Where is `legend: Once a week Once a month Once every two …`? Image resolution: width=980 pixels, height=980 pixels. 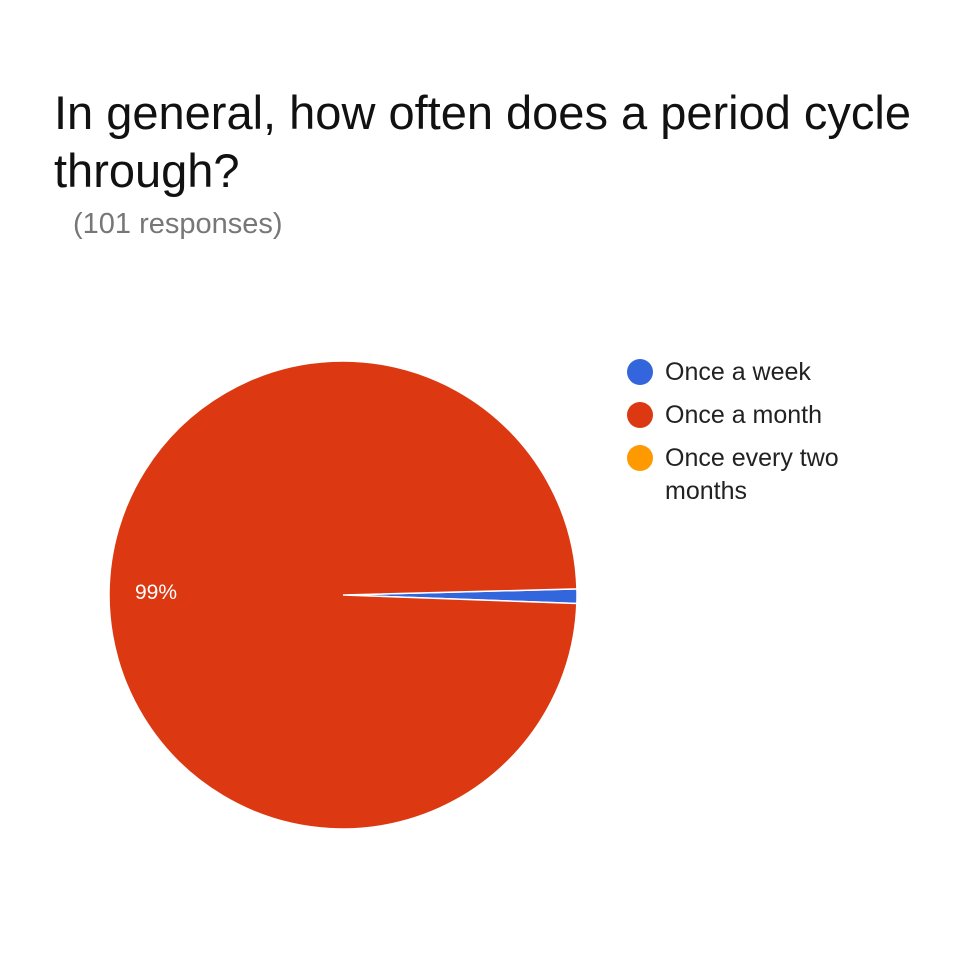 legend: Once a week Once a month Once every two … is located at coordinates (757, 437).